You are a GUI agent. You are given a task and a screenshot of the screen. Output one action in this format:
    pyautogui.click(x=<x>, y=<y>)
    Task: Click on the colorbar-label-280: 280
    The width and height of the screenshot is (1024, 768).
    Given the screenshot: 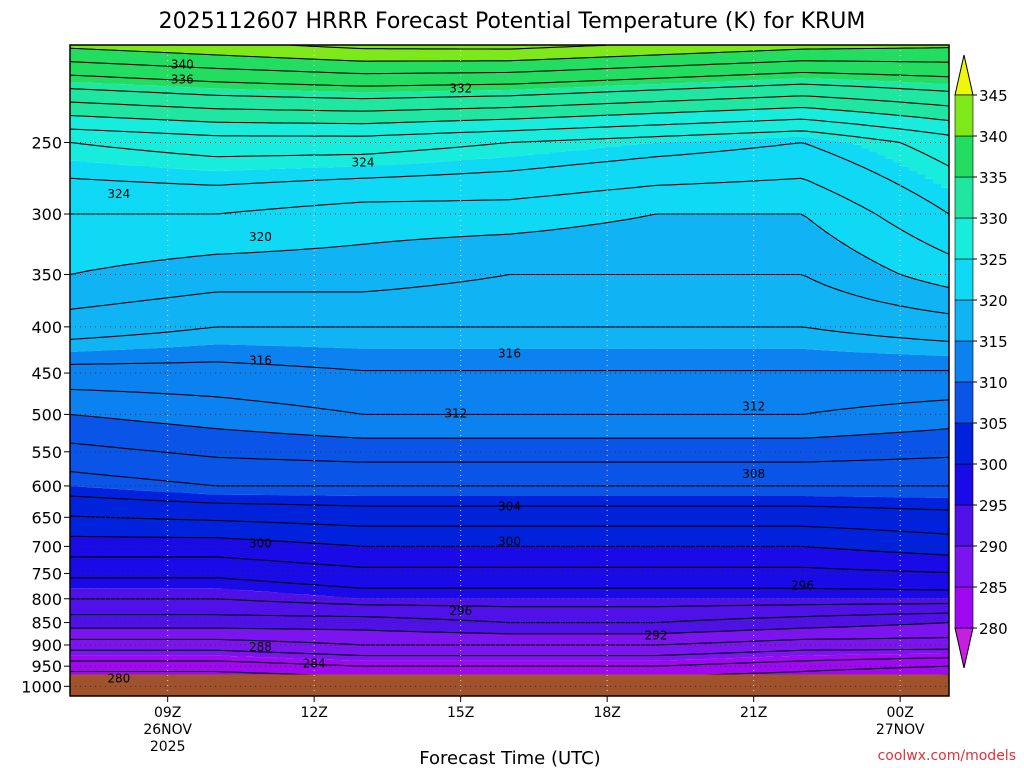 What is the action you would take?
    pyautogui.click(x=993, y=629)
    